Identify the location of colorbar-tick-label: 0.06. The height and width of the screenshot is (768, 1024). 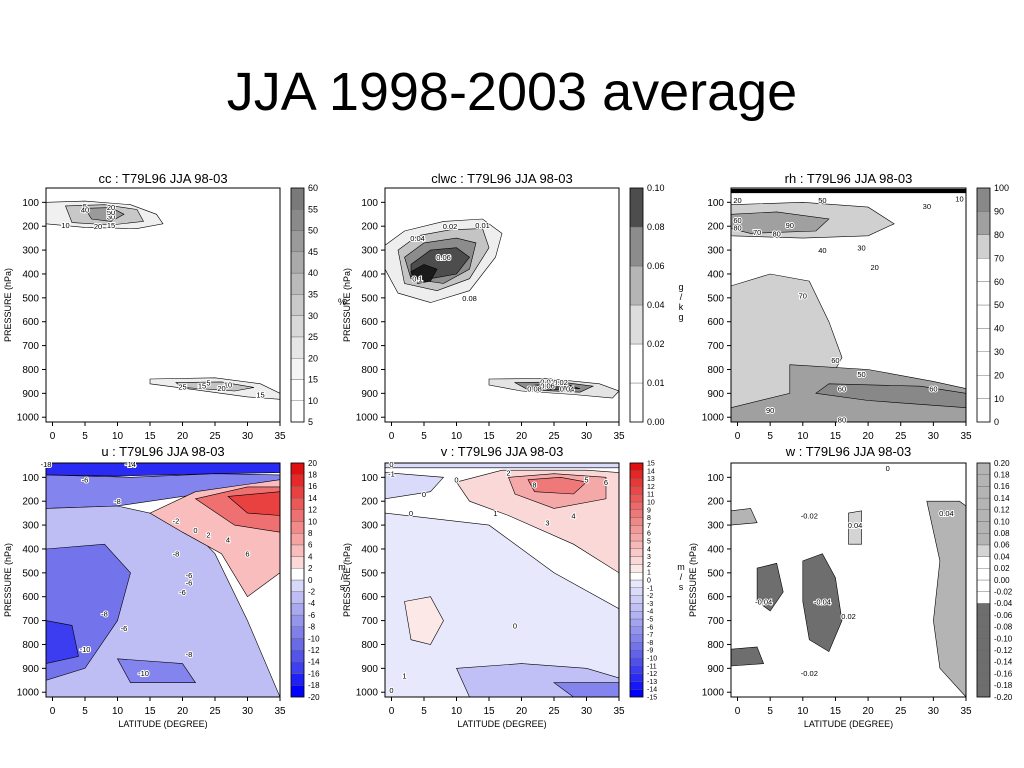
(656, 266).